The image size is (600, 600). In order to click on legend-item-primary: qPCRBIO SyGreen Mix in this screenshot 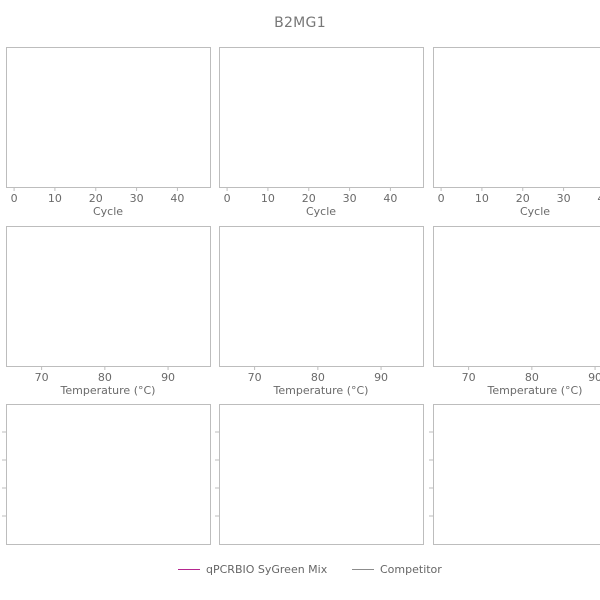, I will do `click(252, 569)`.